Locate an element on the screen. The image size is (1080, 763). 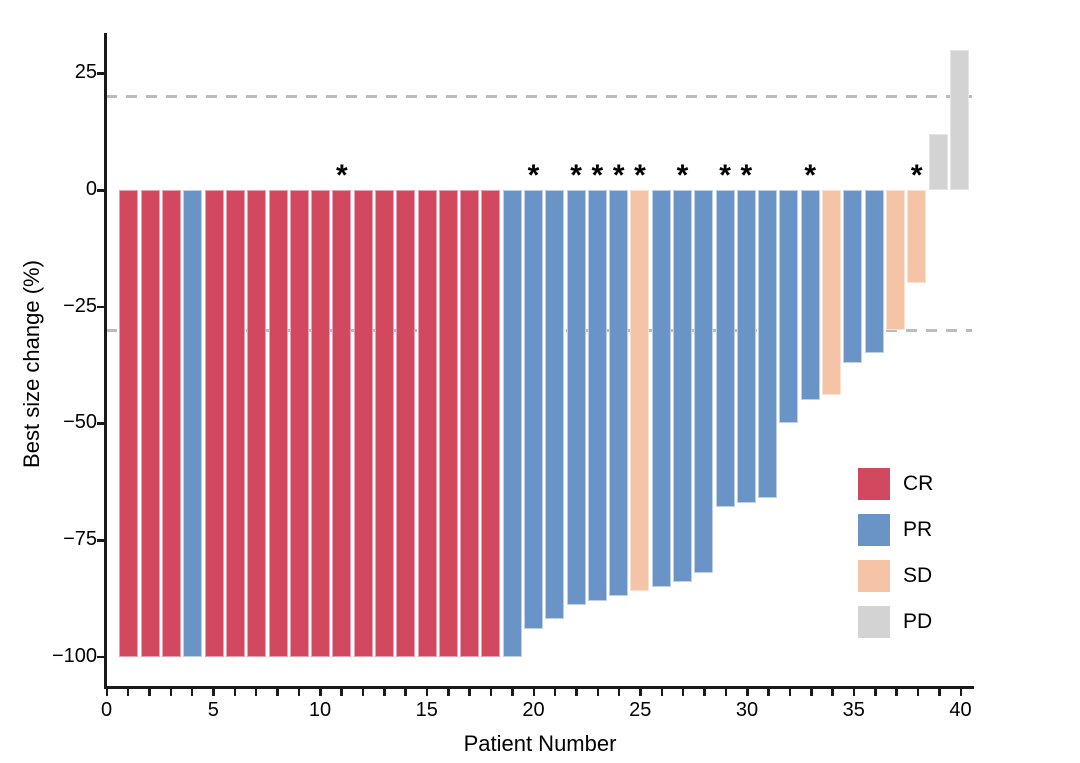
legend-item-SD: SD is located at coordinates (918, 576).